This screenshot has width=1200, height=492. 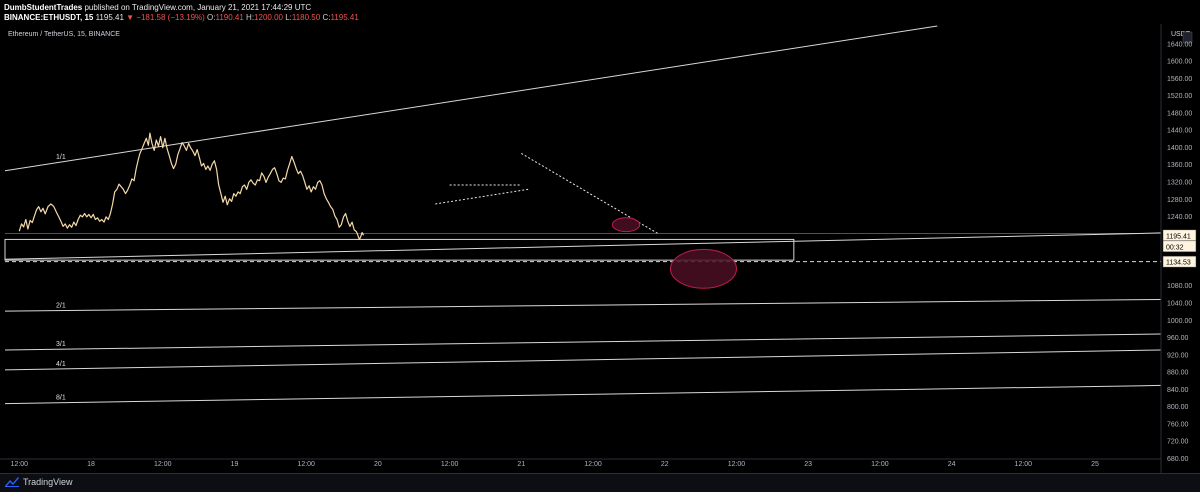 I want to click on fan-label: 2/1, so click(x=61, y=306).